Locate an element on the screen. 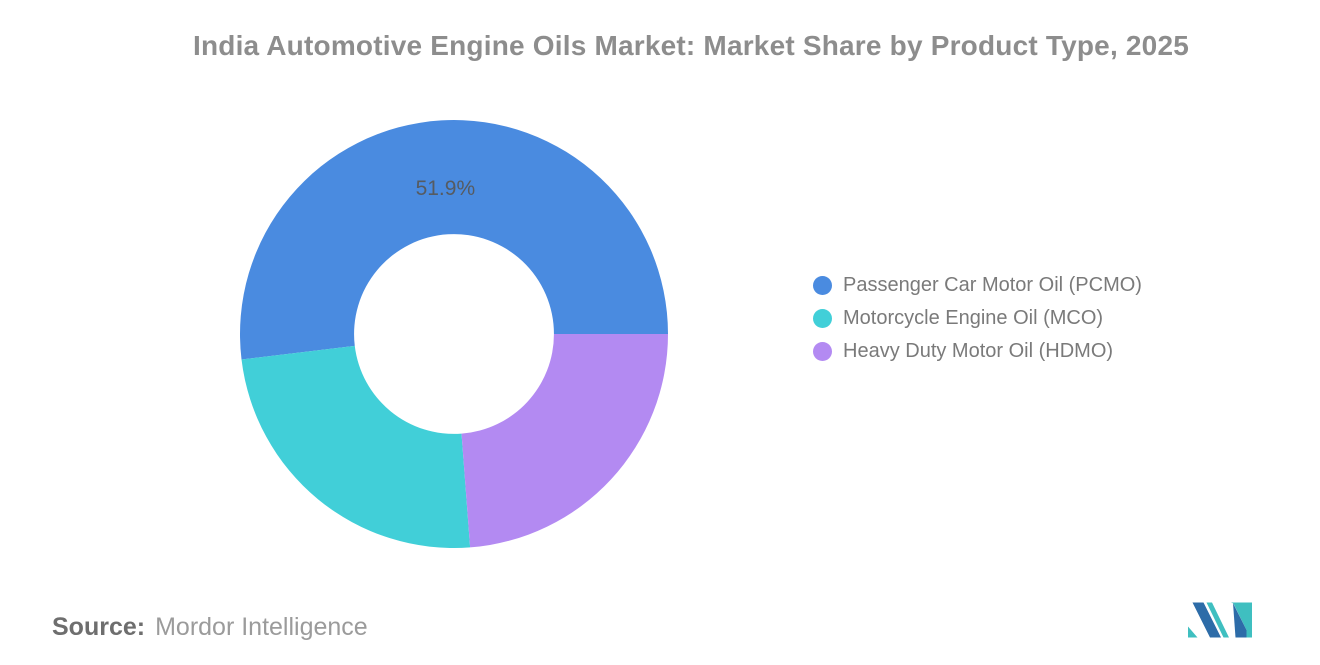 The image size is (1320, 665). legend-item-pcmo: Passenger Car Motor Oil (PCMO) is located at coordinates (977, 284).